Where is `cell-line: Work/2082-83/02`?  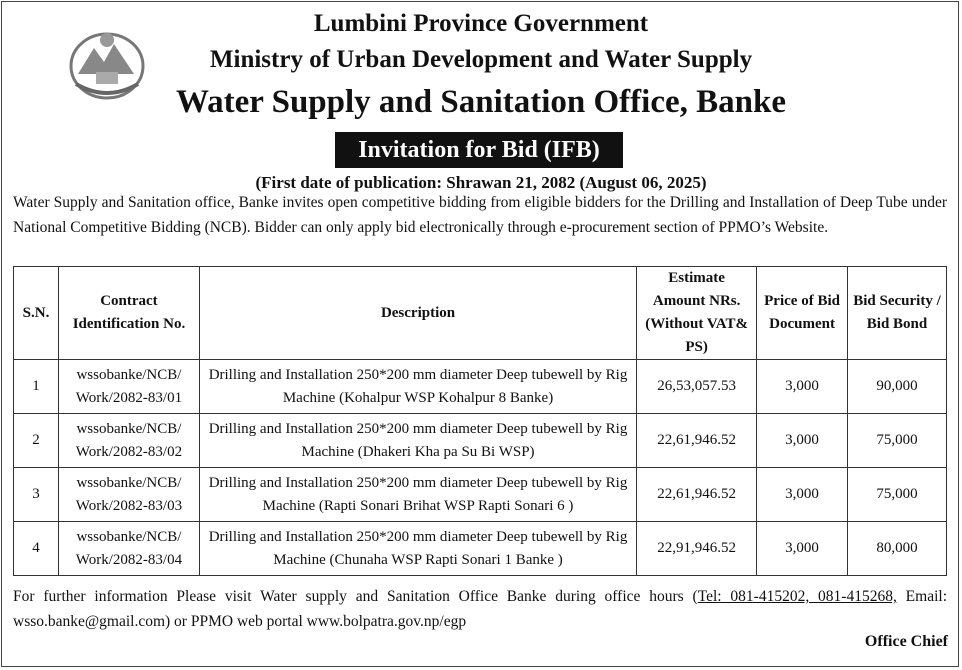 cell-line: Work/2082-83/02 is located at coordinates (129, 451).